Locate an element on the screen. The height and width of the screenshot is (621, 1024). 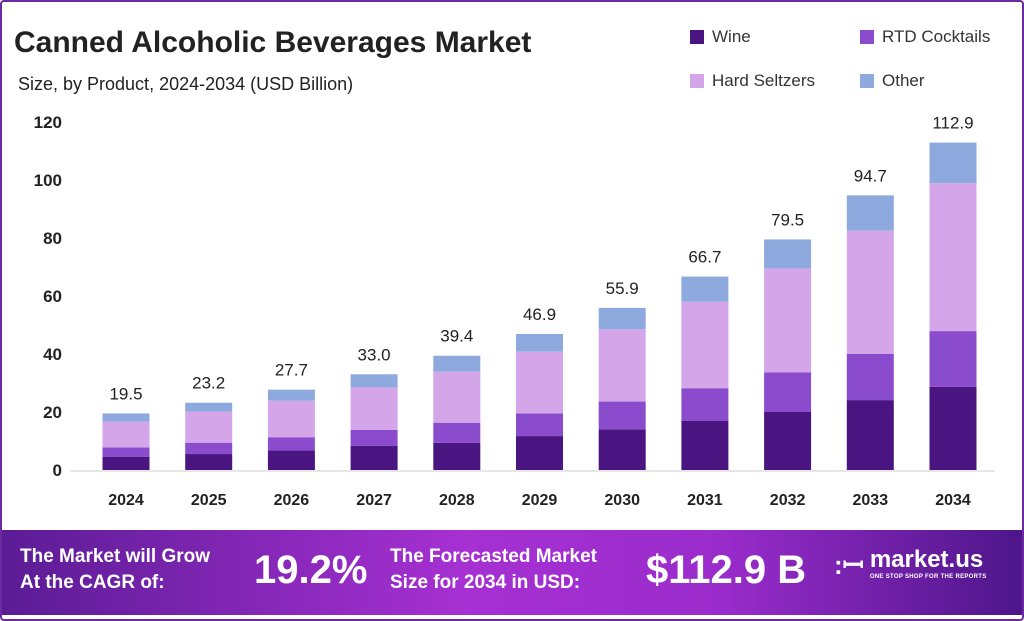
x-tick-label: 2032 is located at coordinates (788, 500).